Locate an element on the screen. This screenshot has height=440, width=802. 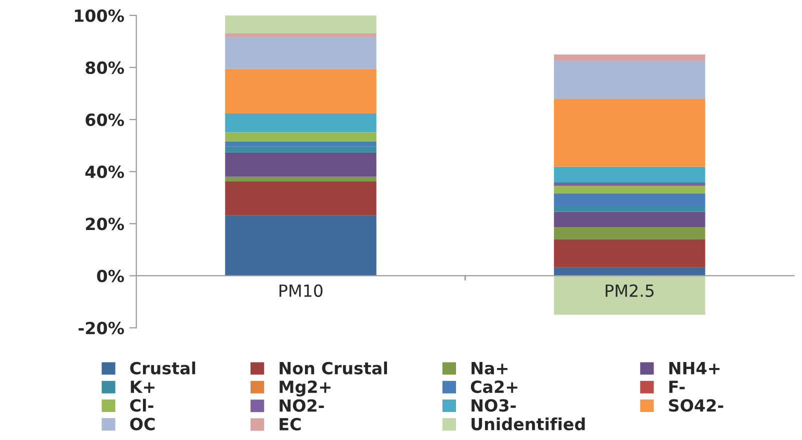
x-tick-label: PM10 is located at coordinates (301, 290).